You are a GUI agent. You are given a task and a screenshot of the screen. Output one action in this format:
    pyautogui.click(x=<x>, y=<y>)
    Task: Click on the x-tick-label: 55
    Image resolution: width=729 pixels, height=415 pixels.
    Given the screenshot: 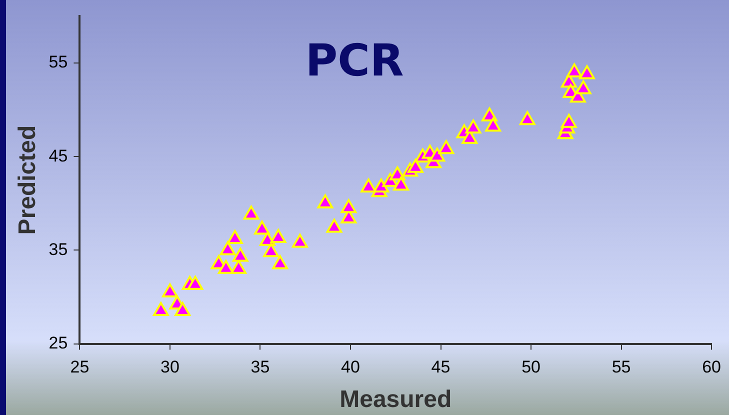 What is the action you would take?
    pyautogui.click(x=621, y=367)
    